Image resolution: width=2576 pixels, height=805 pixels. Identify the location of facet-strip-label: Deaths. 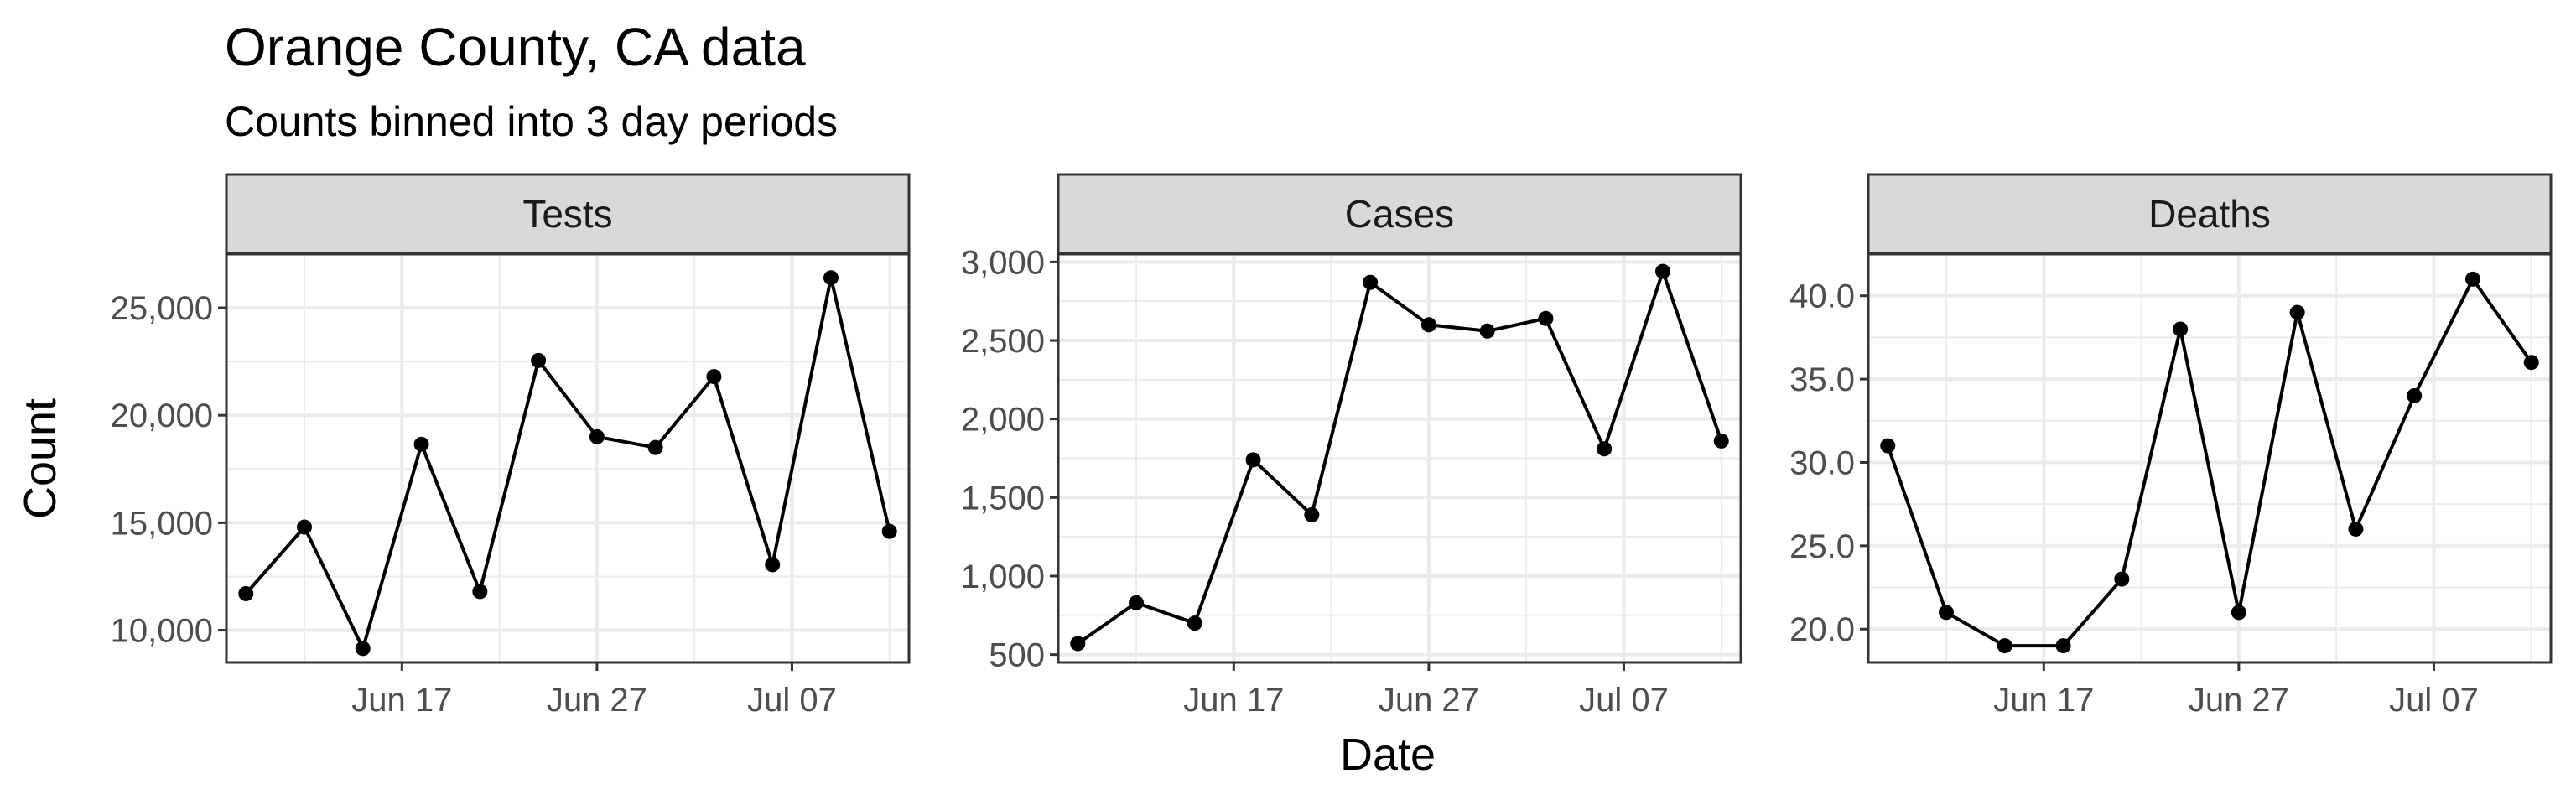
(2209, 214).